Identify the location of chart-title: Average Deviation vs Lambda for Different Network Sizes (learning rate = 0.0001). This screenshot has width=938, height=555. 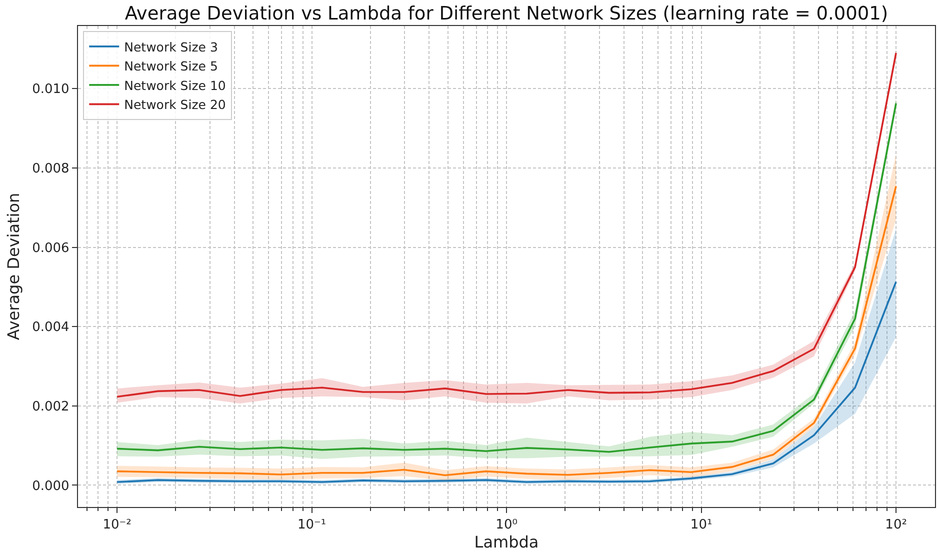
(506, 13).